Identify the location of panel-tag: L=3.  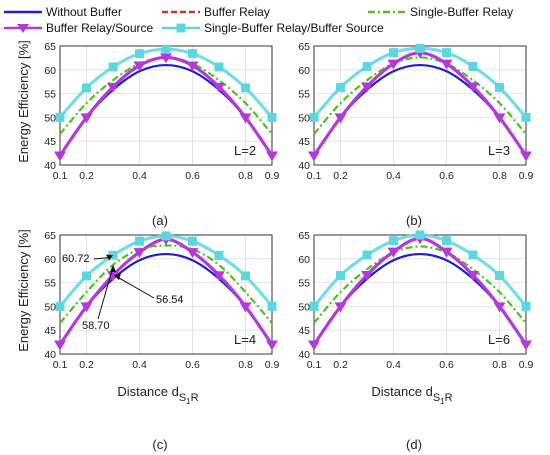
(499, 150).